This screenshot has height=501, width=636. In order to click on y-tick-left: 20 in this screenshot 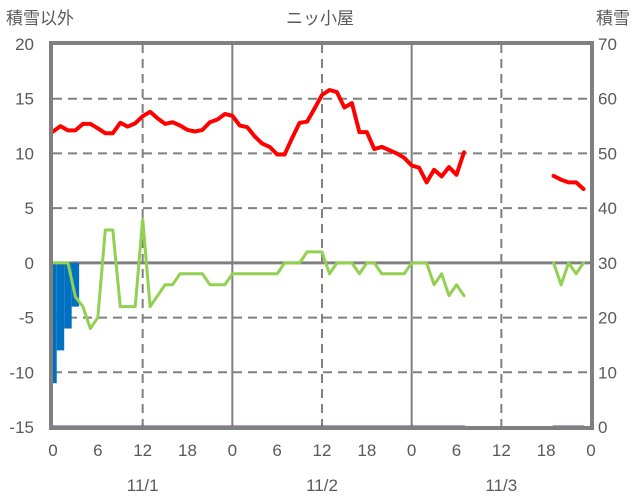, I will do `click(24, 44)`.